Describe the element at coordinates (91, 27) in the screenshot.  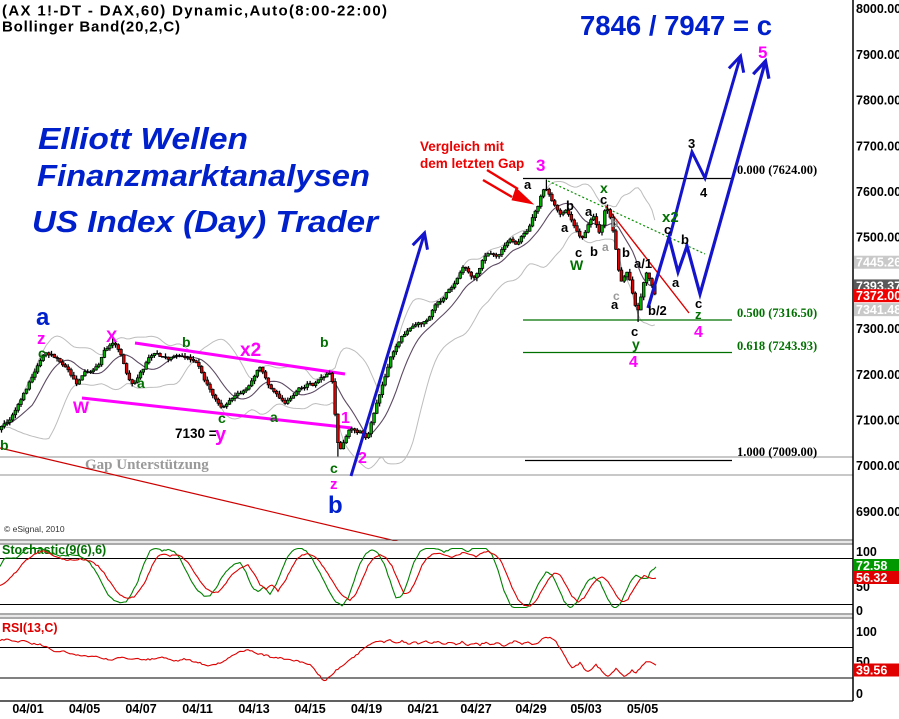
I see `svg-text: Bollinger Band(20,2,C)` at that location.